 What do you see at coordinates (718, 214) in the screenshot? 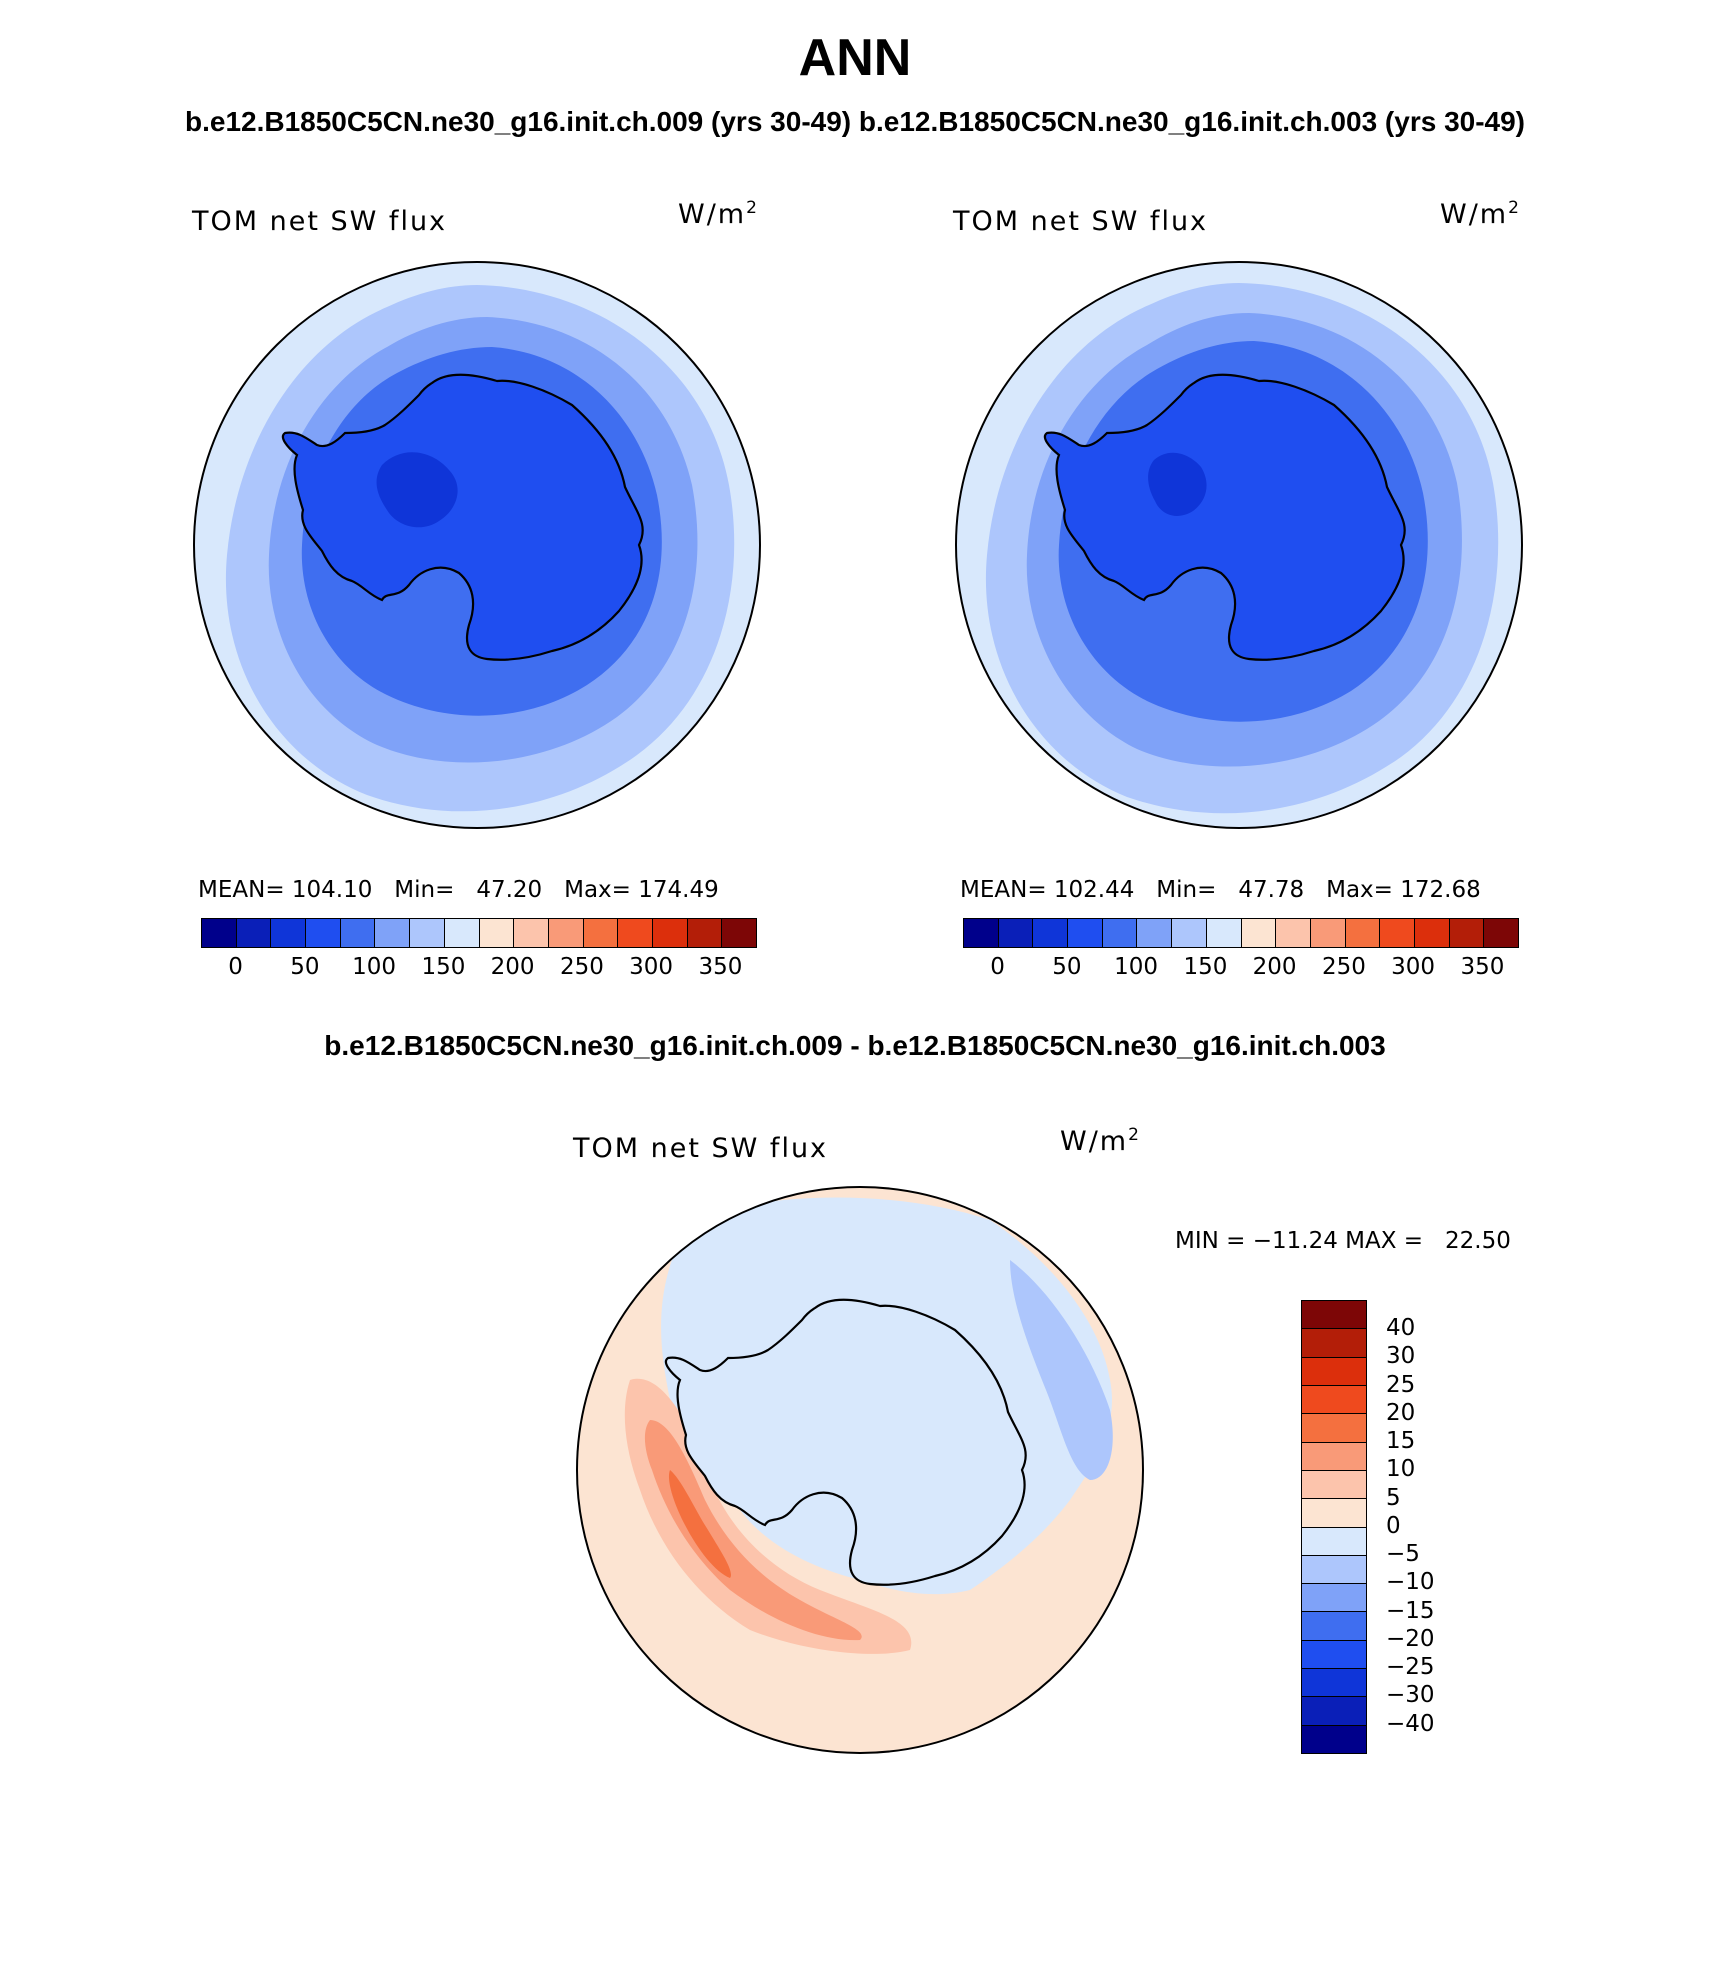
I see `left-units-label: W/m2` at bounding box center [718, 214].